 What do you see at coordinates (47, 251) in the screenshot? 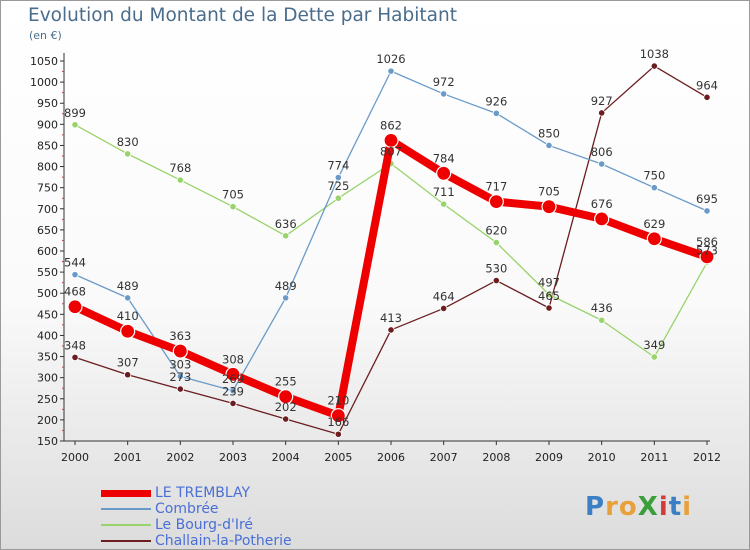
I see `y-tick-label: 600` at bounding box center [47, 251].